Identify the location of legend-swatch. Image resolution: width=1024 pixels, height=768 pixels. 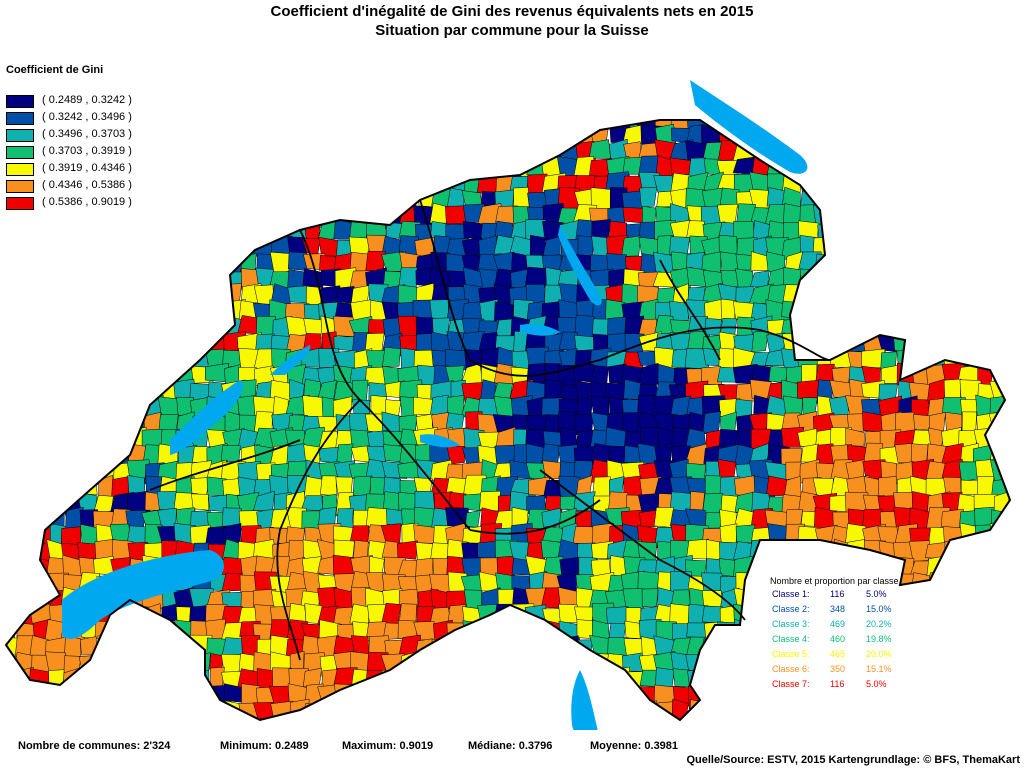
(20, 152).